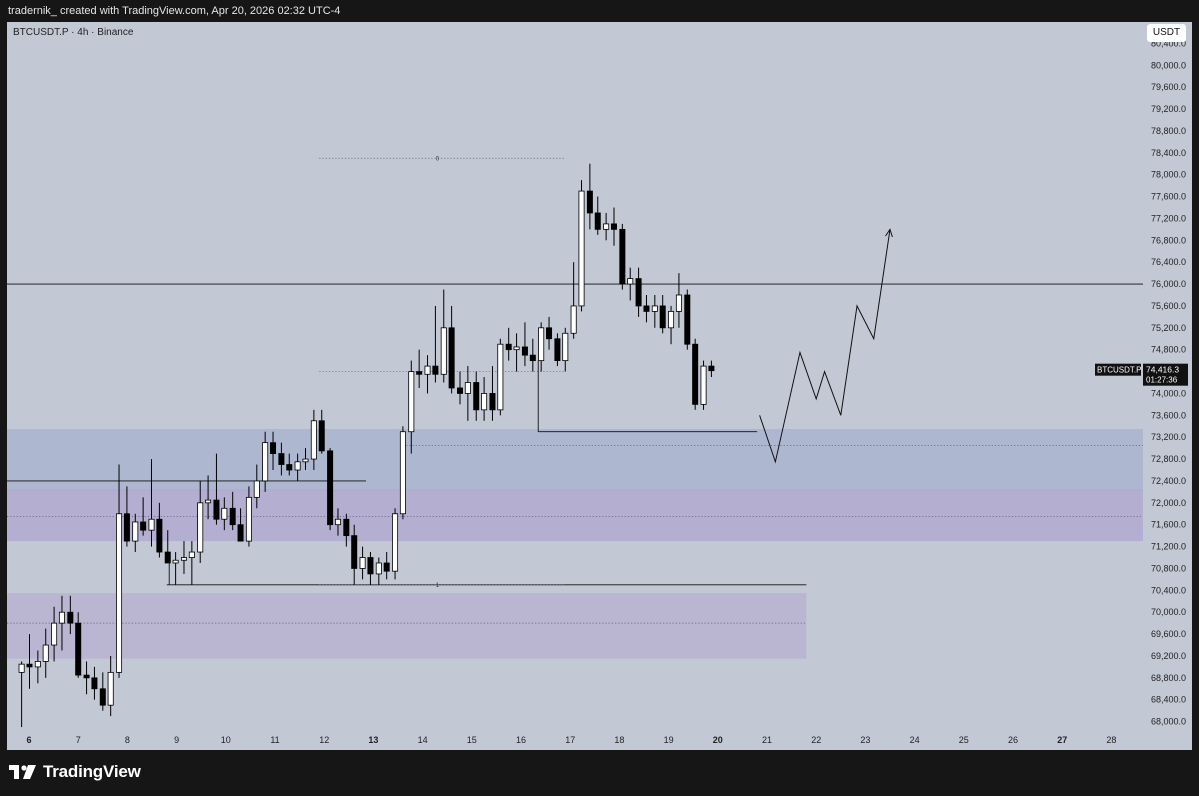 The height and width of the screenshot is (796, 1199). Describe the element at coordinates (1168, 43) in the screenshot. I see `price-tick-0: 80,400.0` at that location.